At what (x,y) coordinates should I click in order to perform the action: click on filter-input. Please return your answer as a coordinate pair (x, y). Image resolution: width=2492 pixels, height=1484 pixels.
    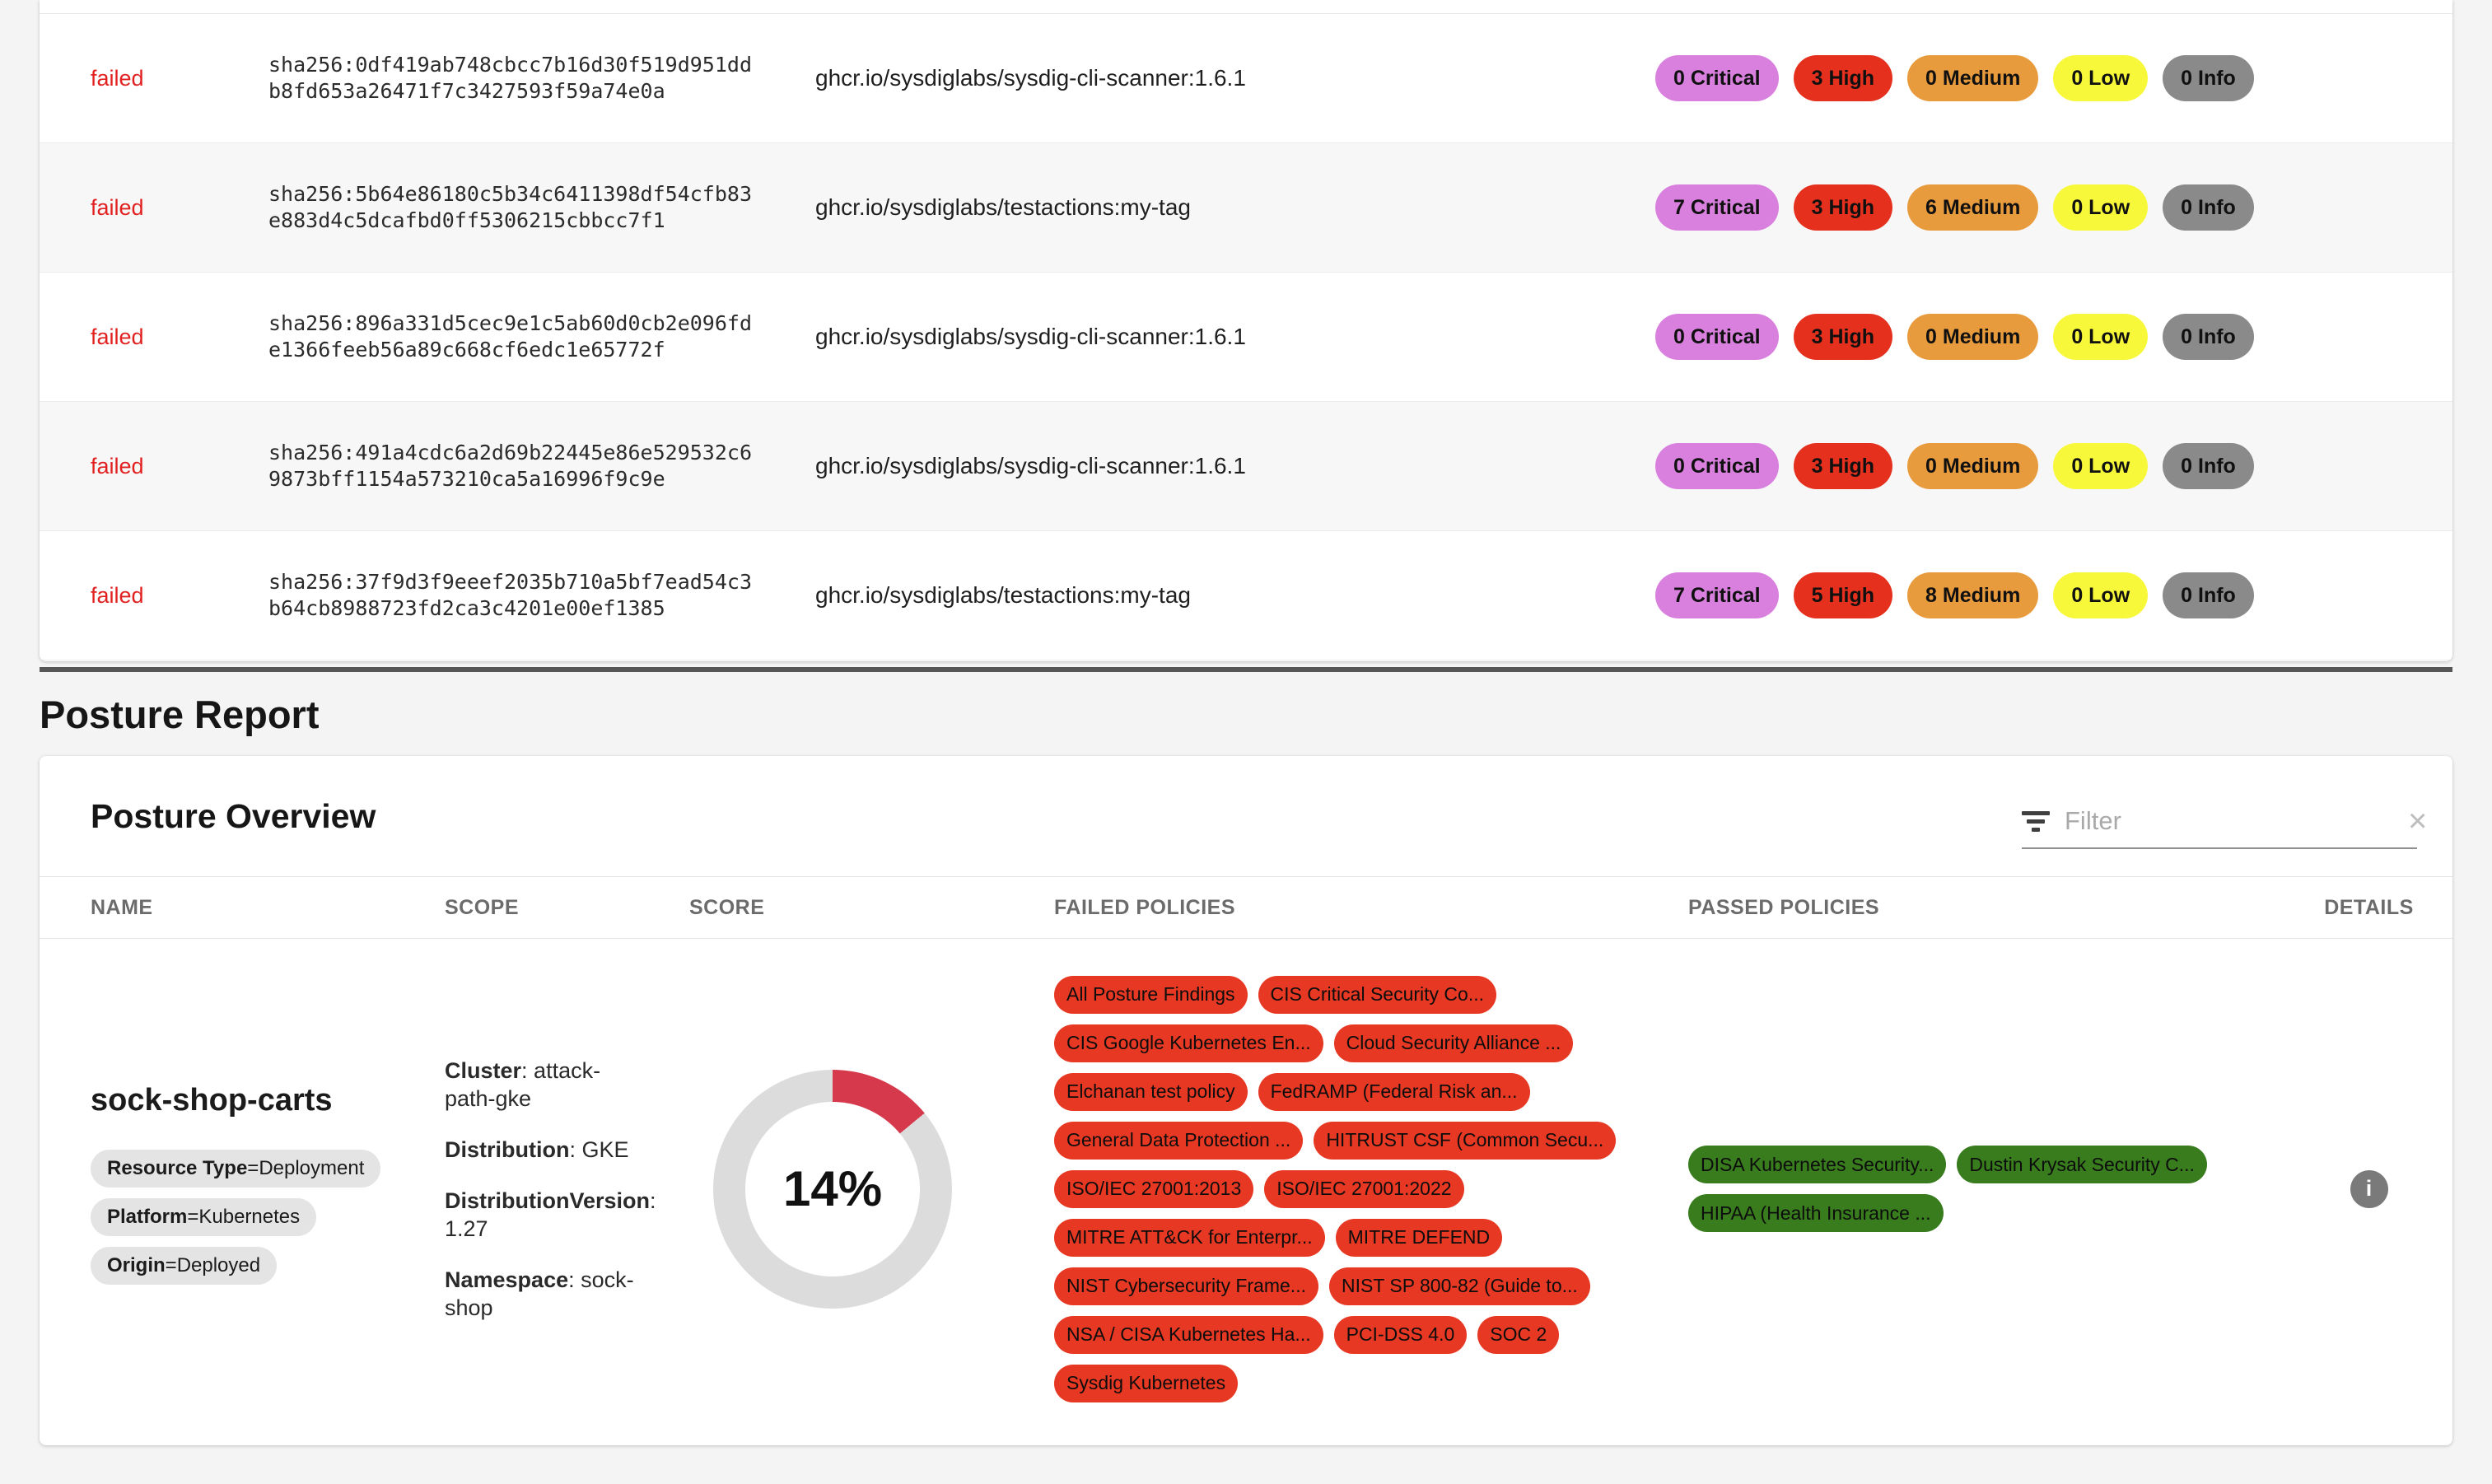
    Looking at the image, I should click on (2229, 821).